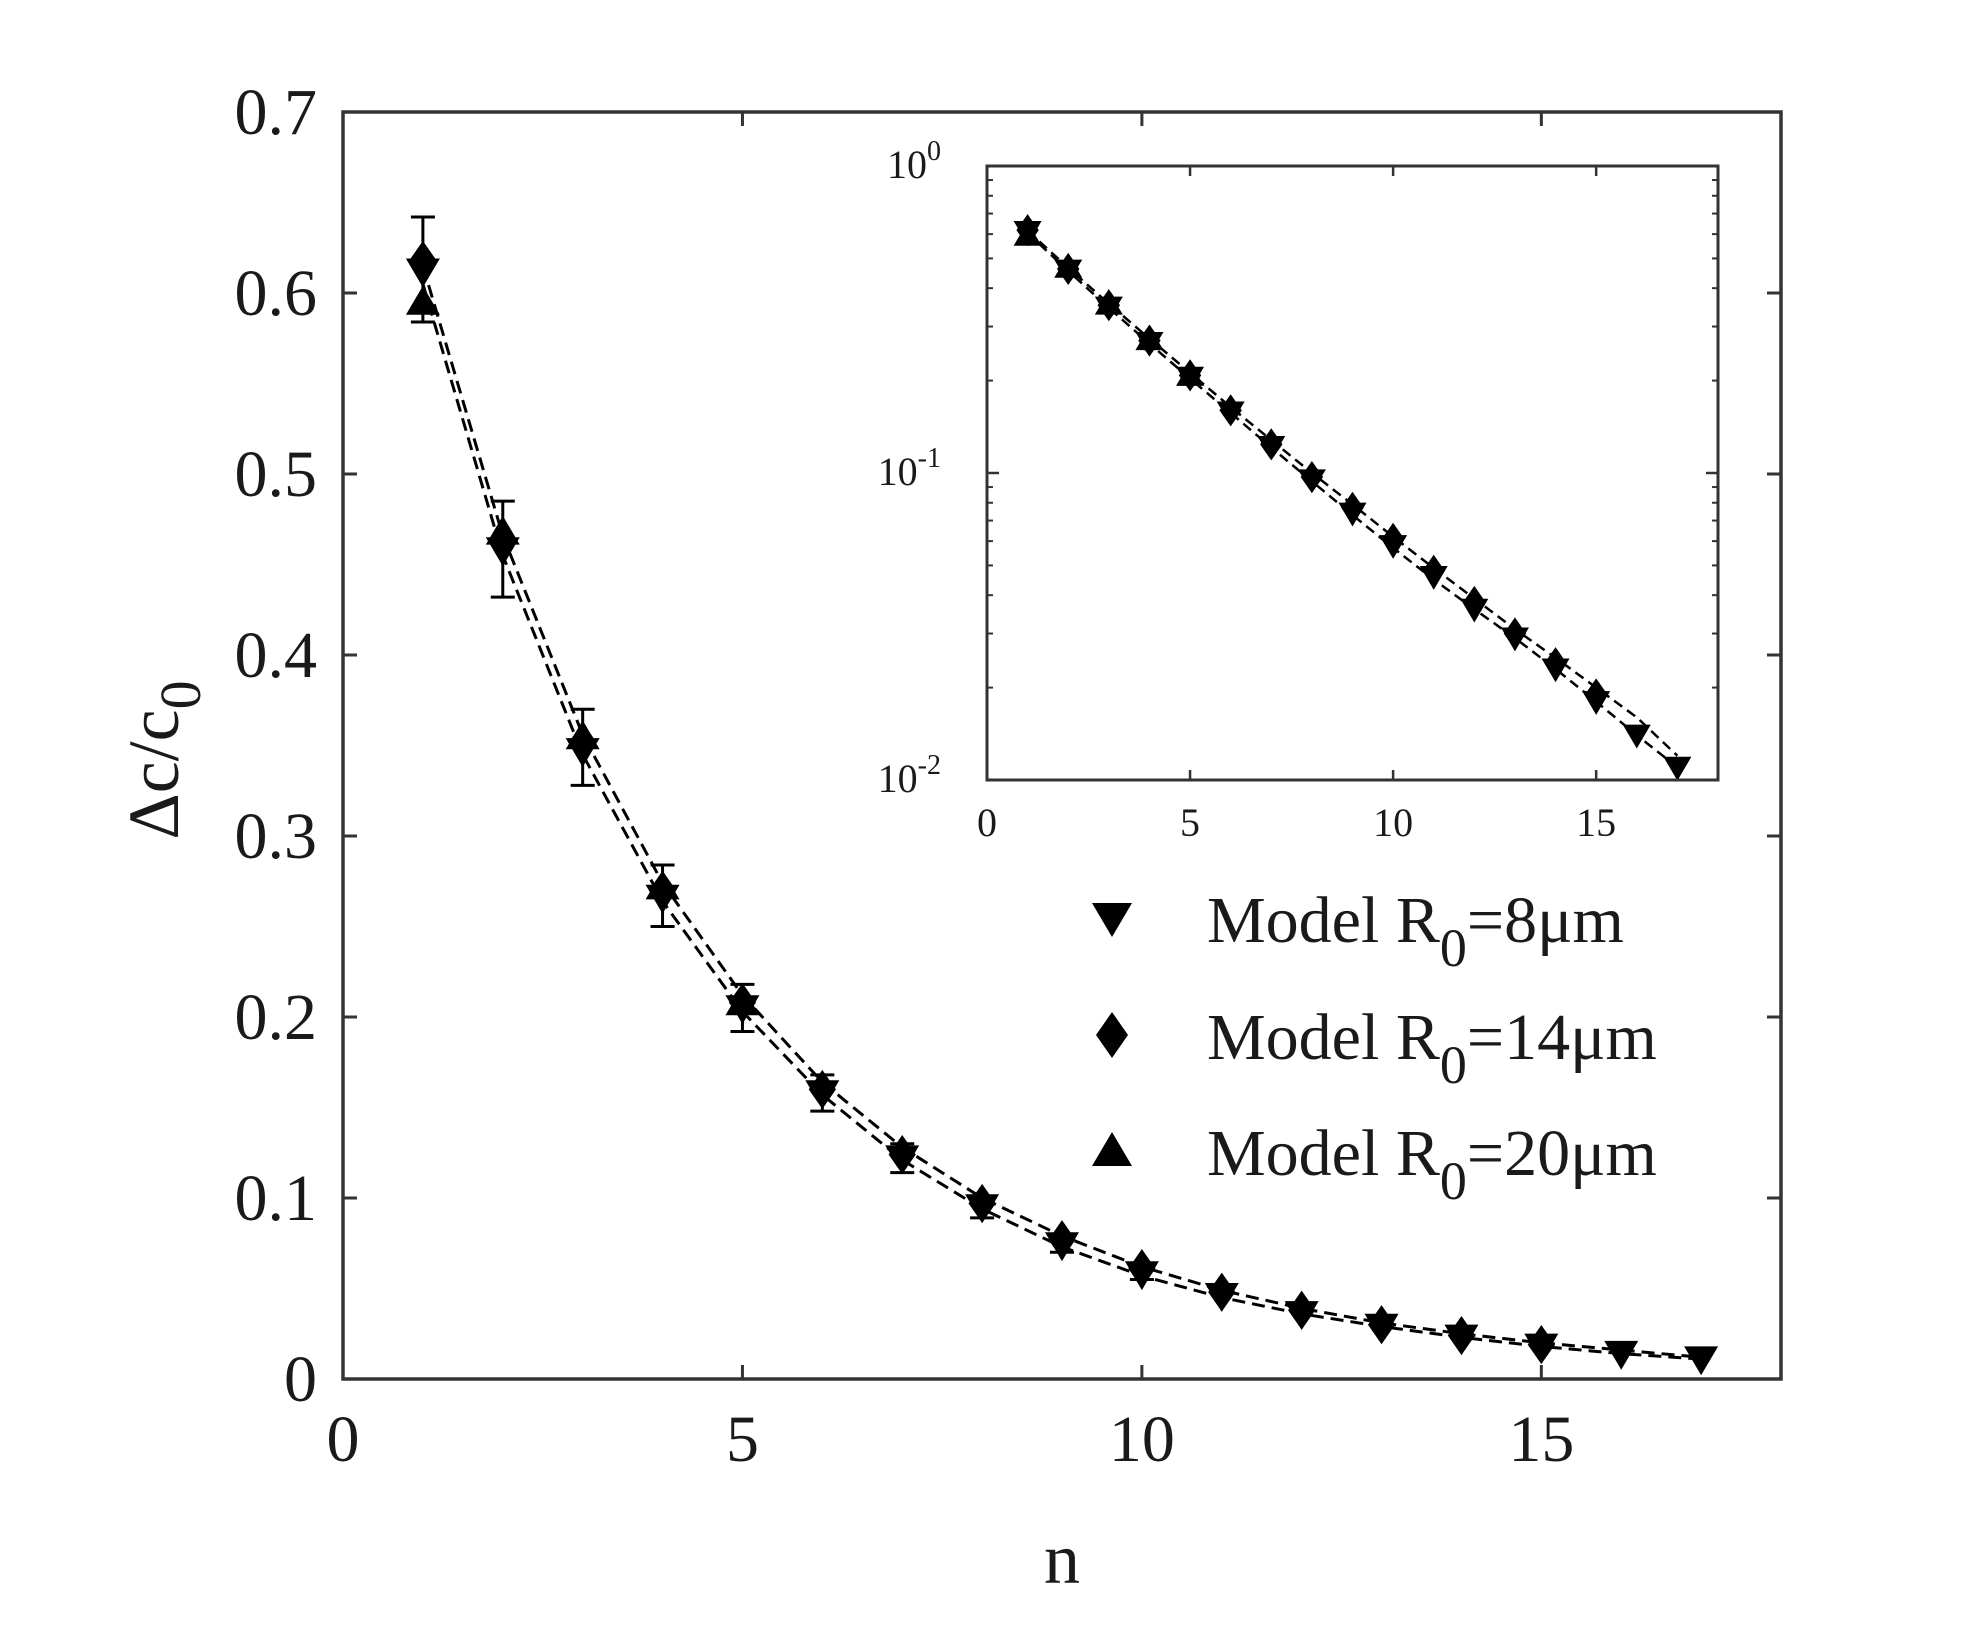  What do you see at coordinates (343, 1439) in the screenshot?
I see `x-tick-label: 0` at bounding box center [343, 1439].